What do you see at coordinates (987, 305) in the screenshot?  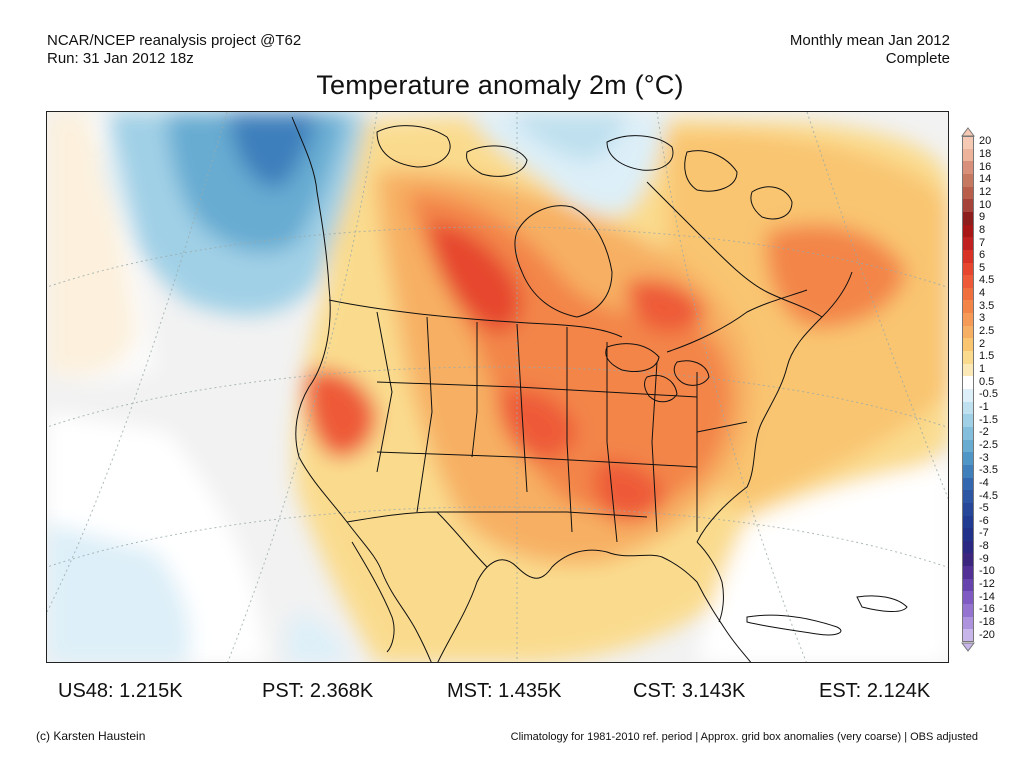 I see `colorbar-label: 3.5` at bounding box center [987, 305].